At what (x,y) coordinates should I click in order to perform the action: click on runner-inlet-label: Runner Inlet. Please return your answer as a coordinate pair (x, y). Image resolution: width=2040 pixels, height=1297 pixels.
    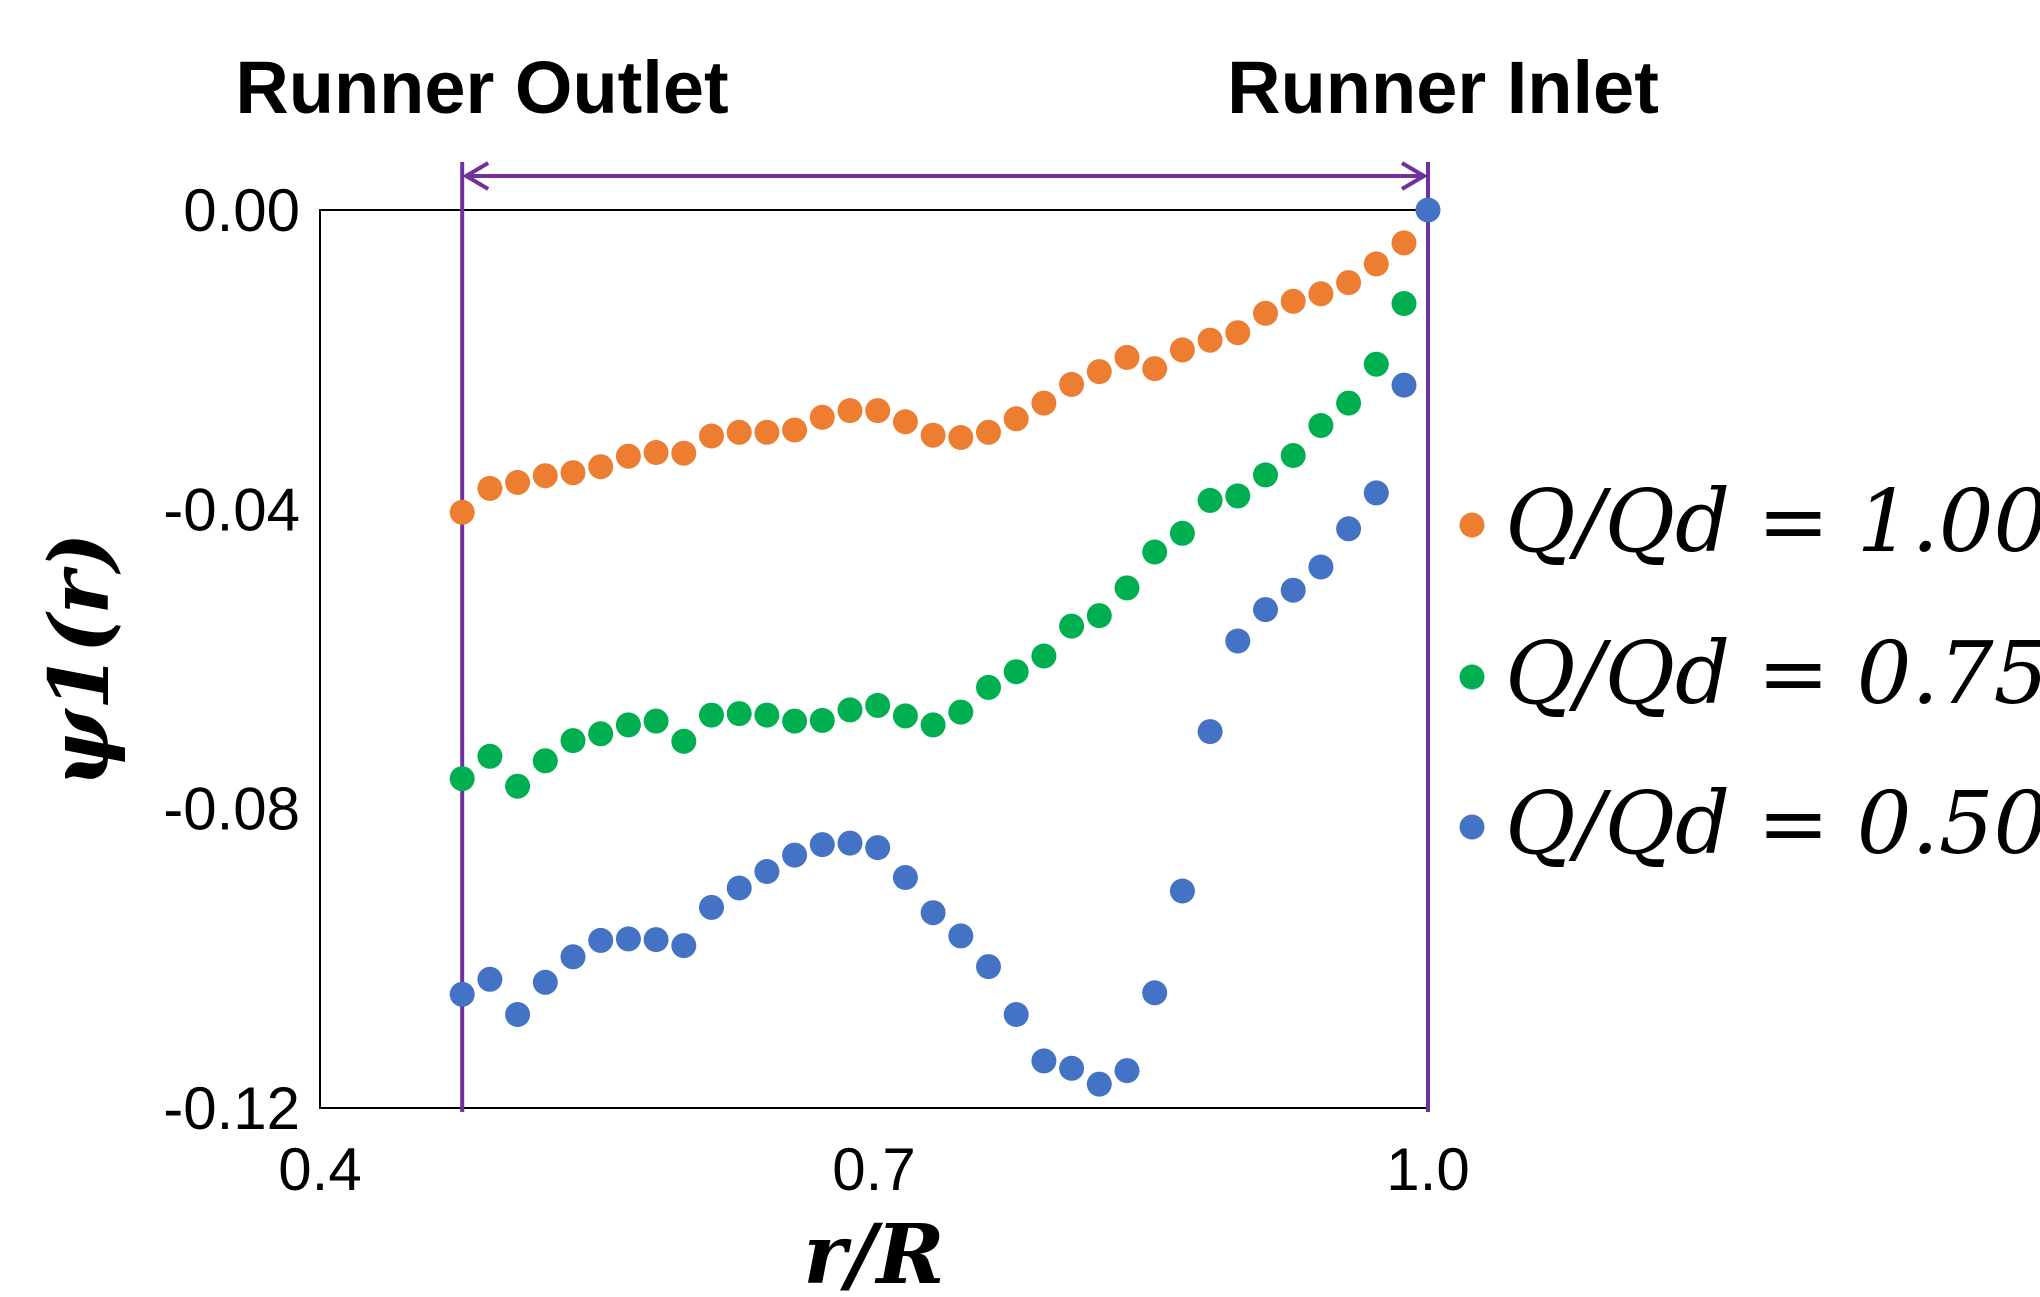
    Looking at the image, I should click on (1443, 87).